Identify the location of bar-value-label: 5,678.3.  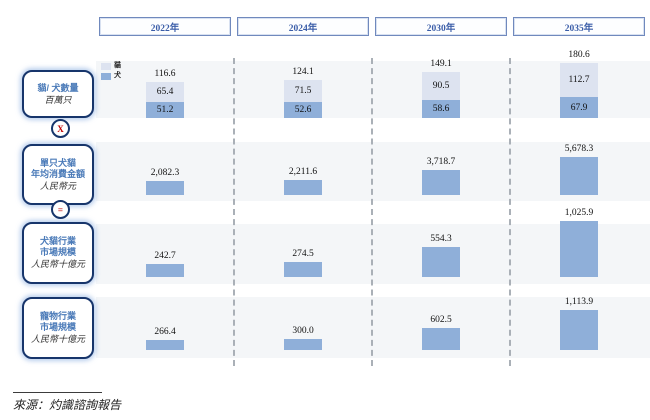
(579, 149).